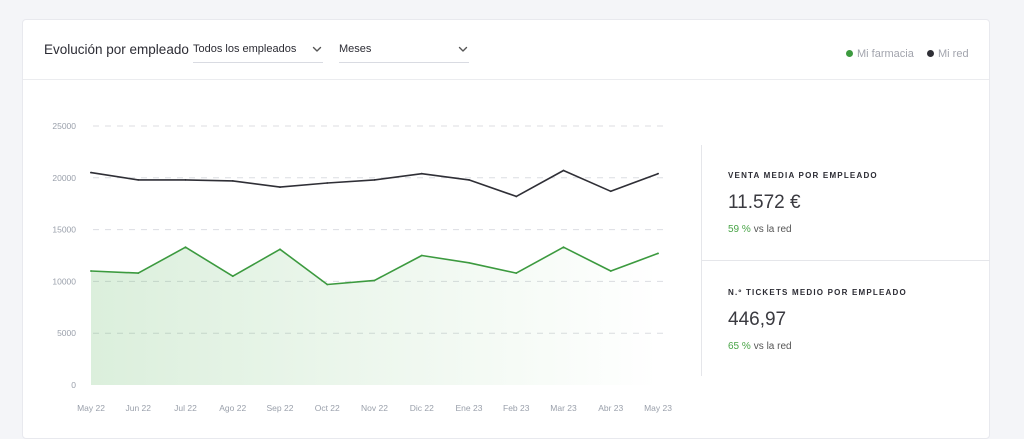 Image resolution: width=1024 pixels, height=439 pixels. Describe the element at coordinates (817, 292) in the screenshot. I see `kpi-label: N.º TICKETS MEDIO POR EMPLEADO` at that location.